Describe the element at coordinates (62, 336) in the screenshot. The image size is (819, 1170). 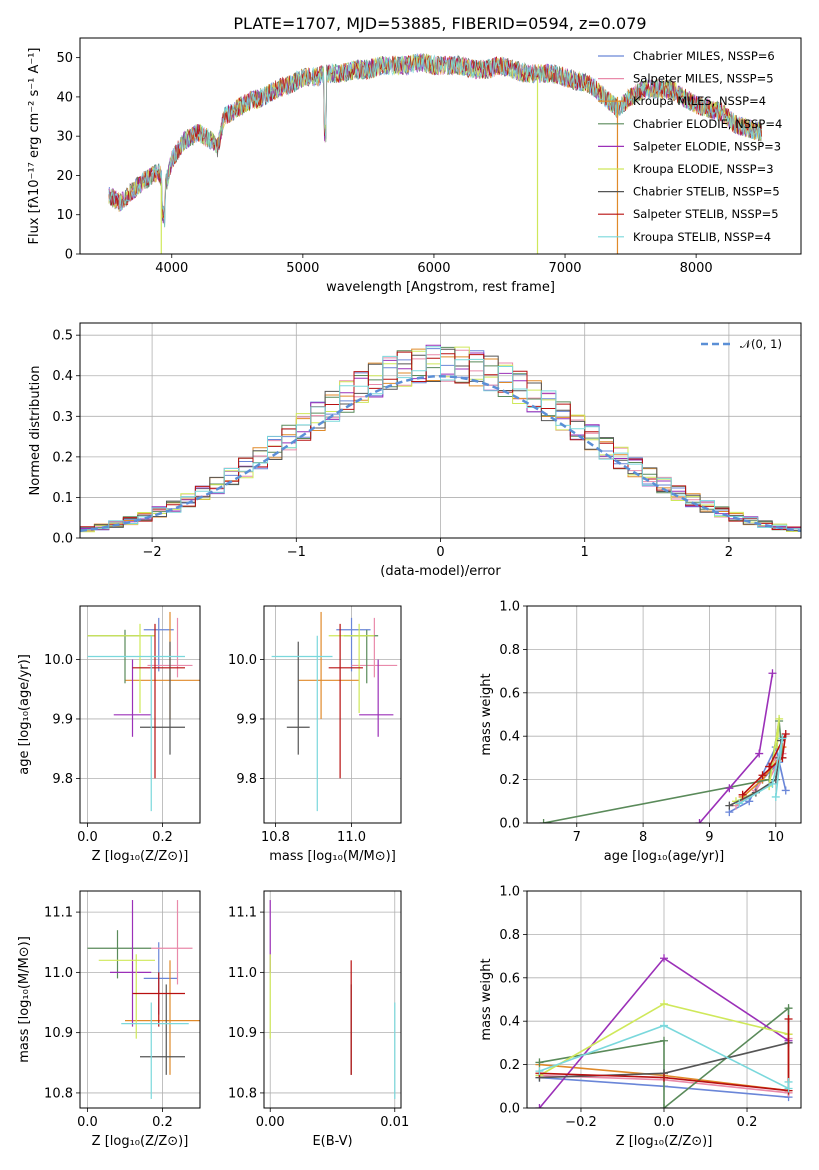
I see `y-tick-label: 0.5` at that location.